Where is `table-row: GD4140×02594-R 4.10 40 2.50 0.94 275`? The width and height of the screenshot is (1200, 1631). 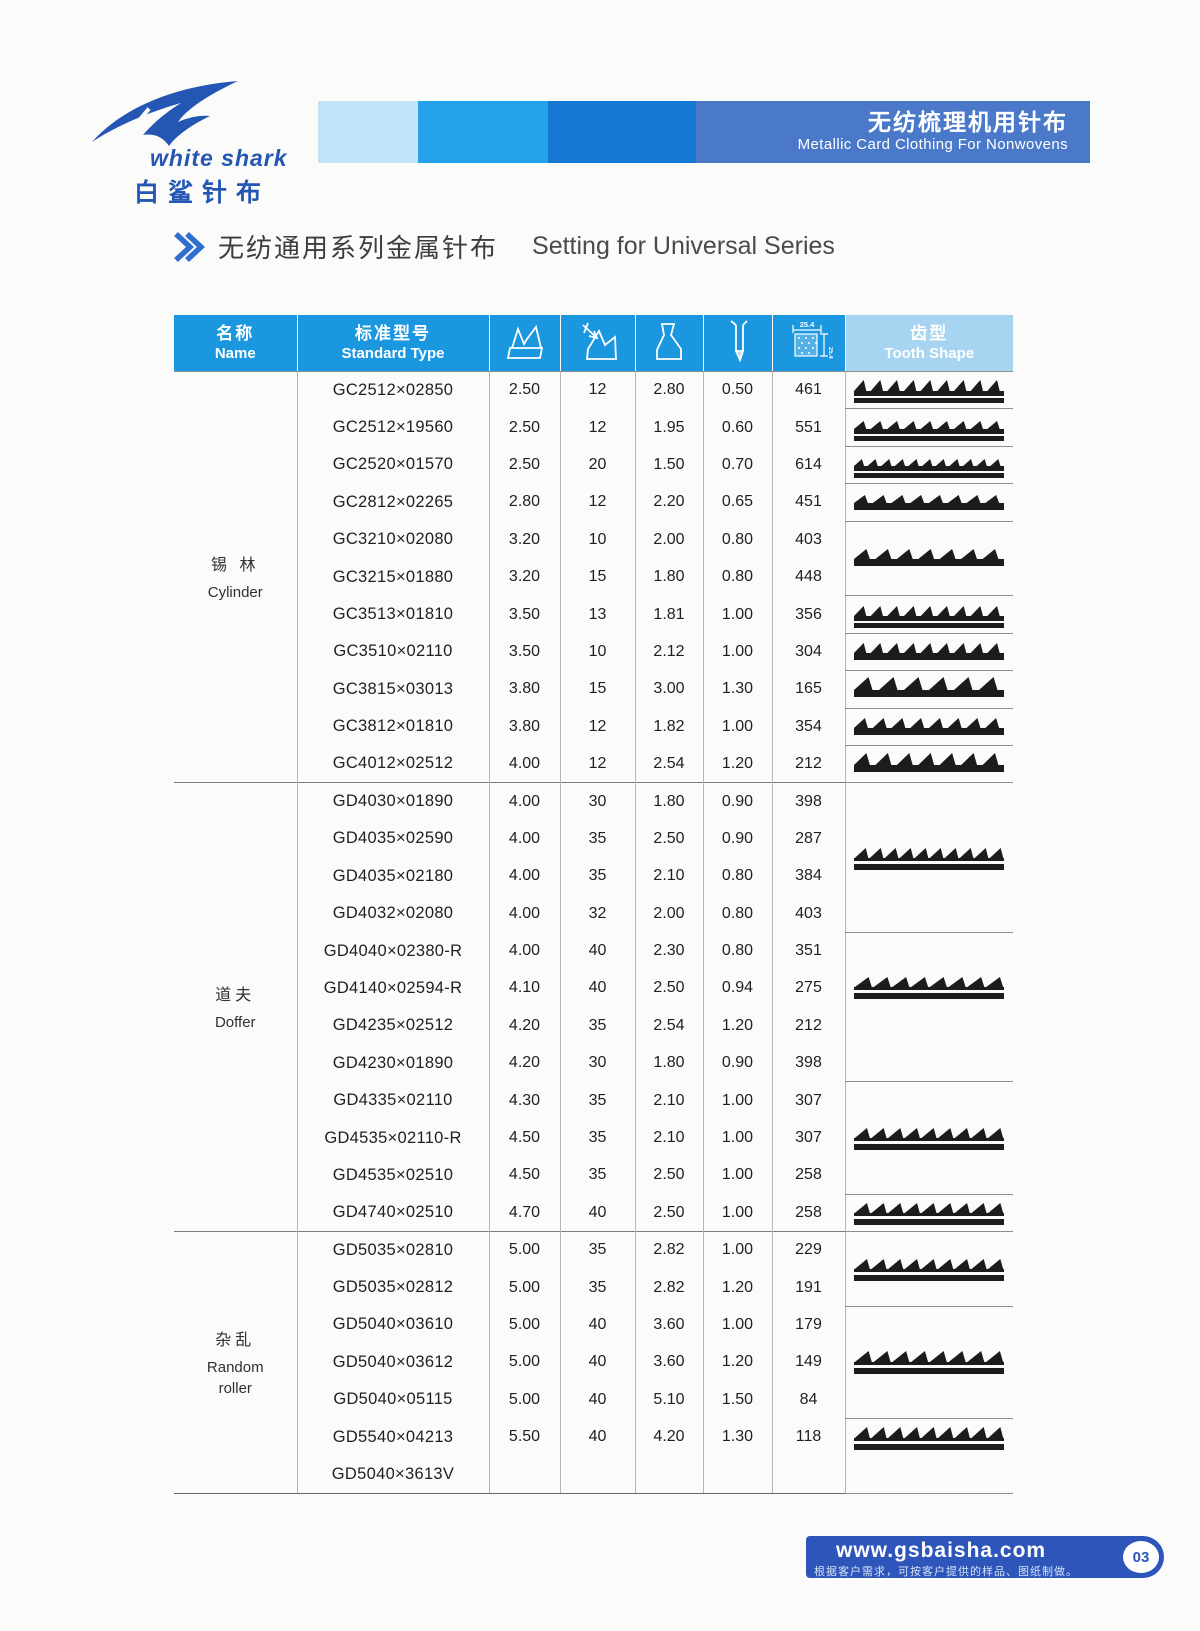
table-row: GD4140×02594-R 4.10 40 2.50 0.94 275 is located at coordinates (593, 988).